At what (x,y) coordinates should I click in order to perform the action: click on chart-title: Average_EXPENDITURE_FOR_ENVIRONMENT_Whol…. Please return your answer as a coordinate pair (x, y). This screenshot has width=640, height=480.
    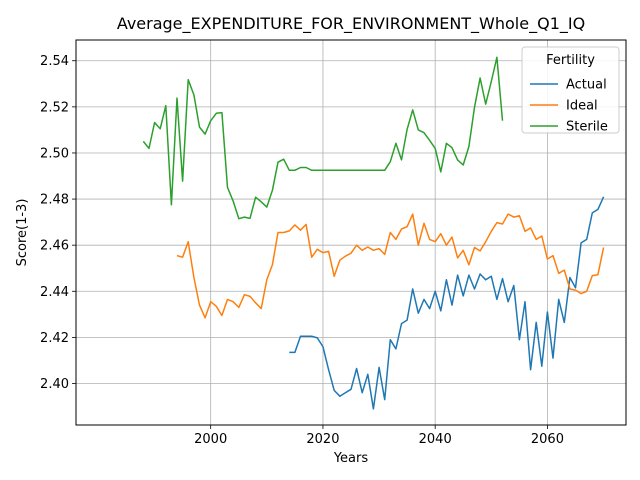
    Looking at the image, I should click on (351, 24).